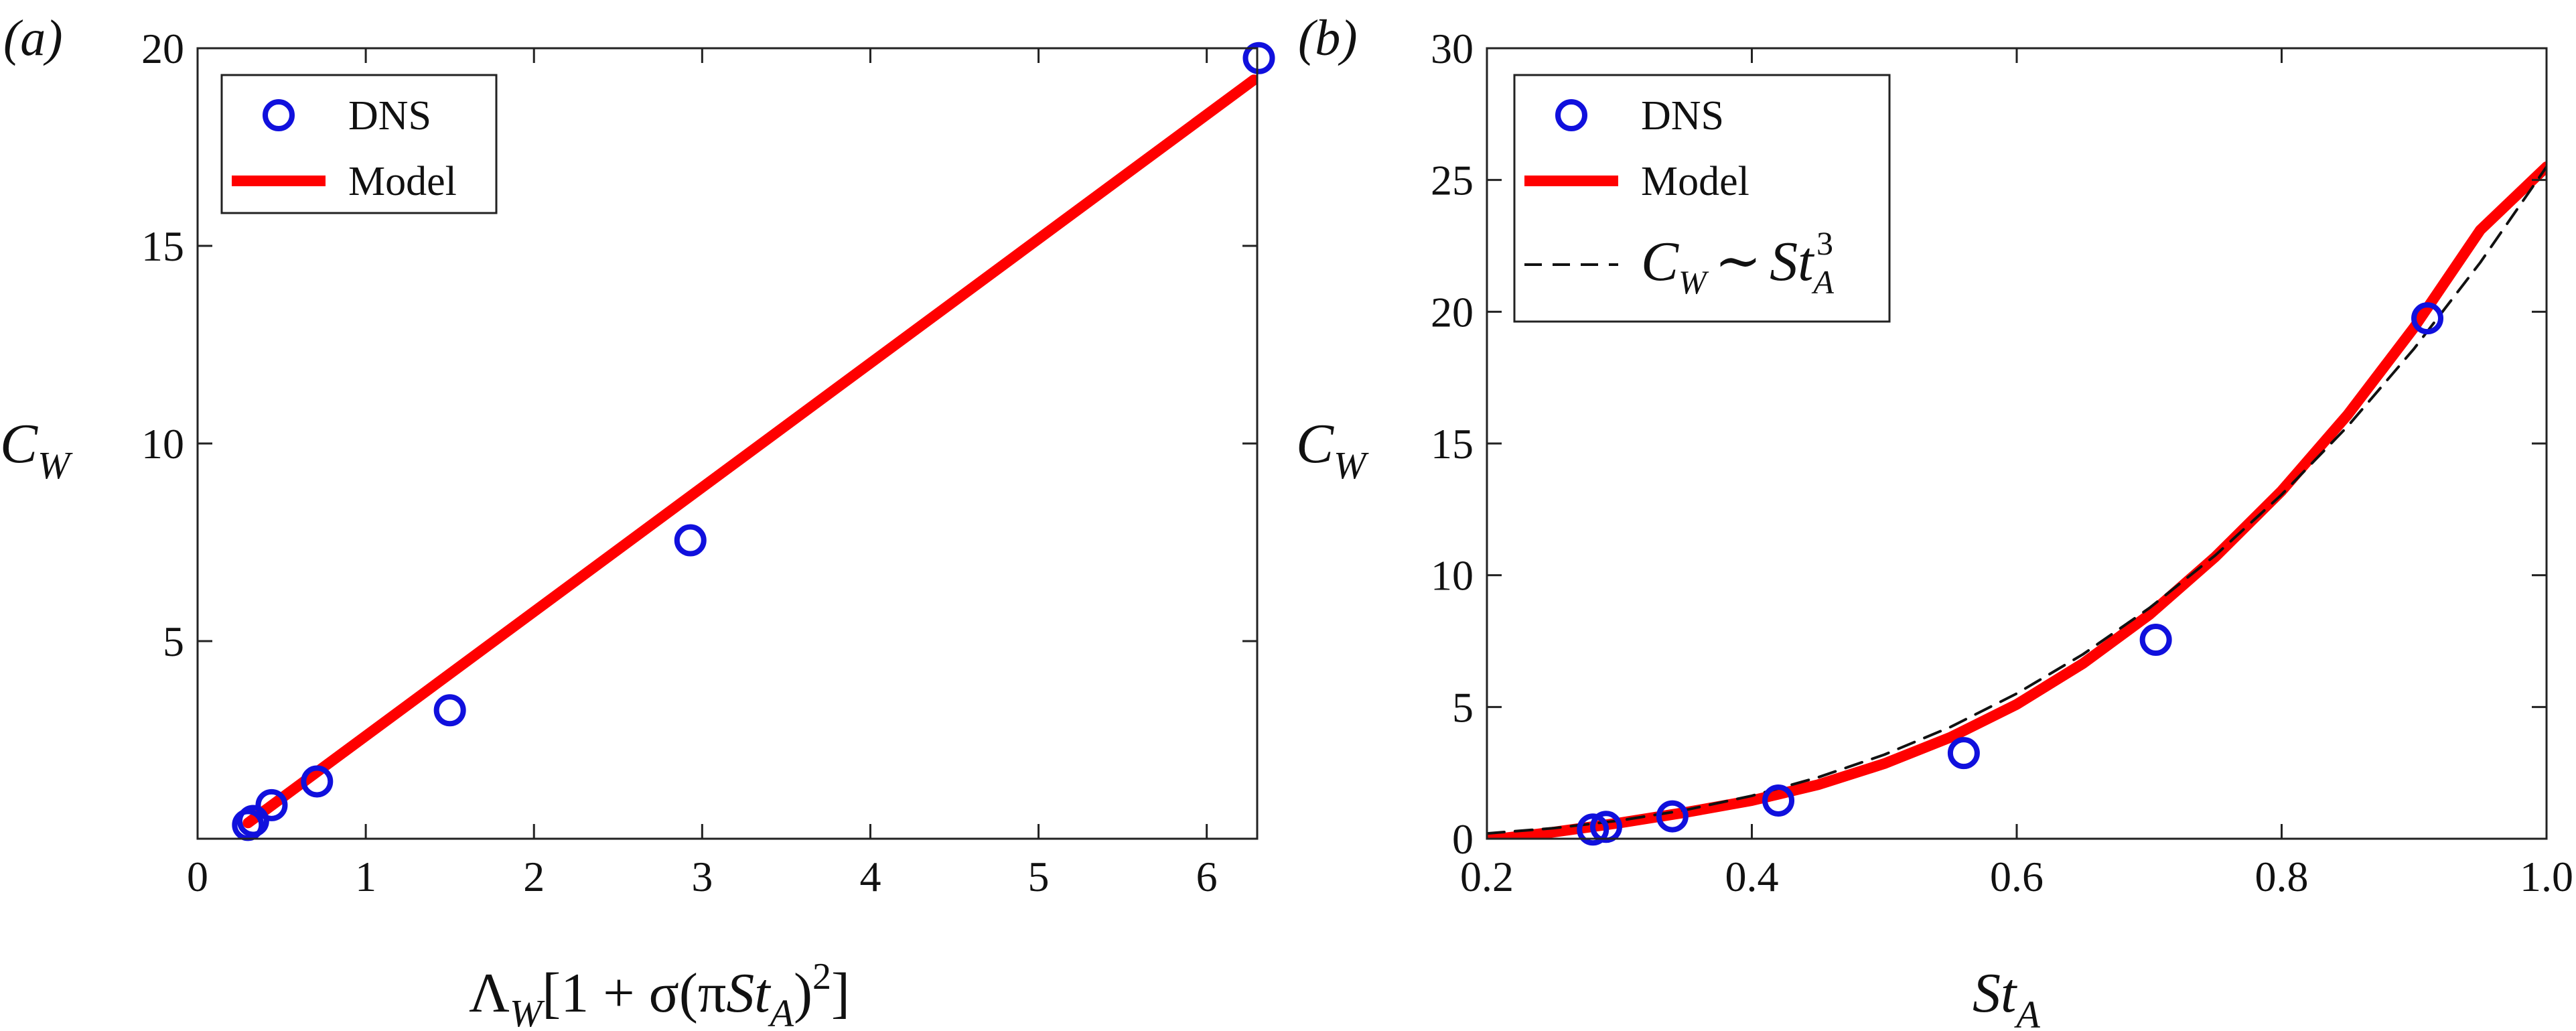  Describe the element at coordinates (2006, 996) in the screenshot. I see `panel-b-xlabel: StA` at that location.